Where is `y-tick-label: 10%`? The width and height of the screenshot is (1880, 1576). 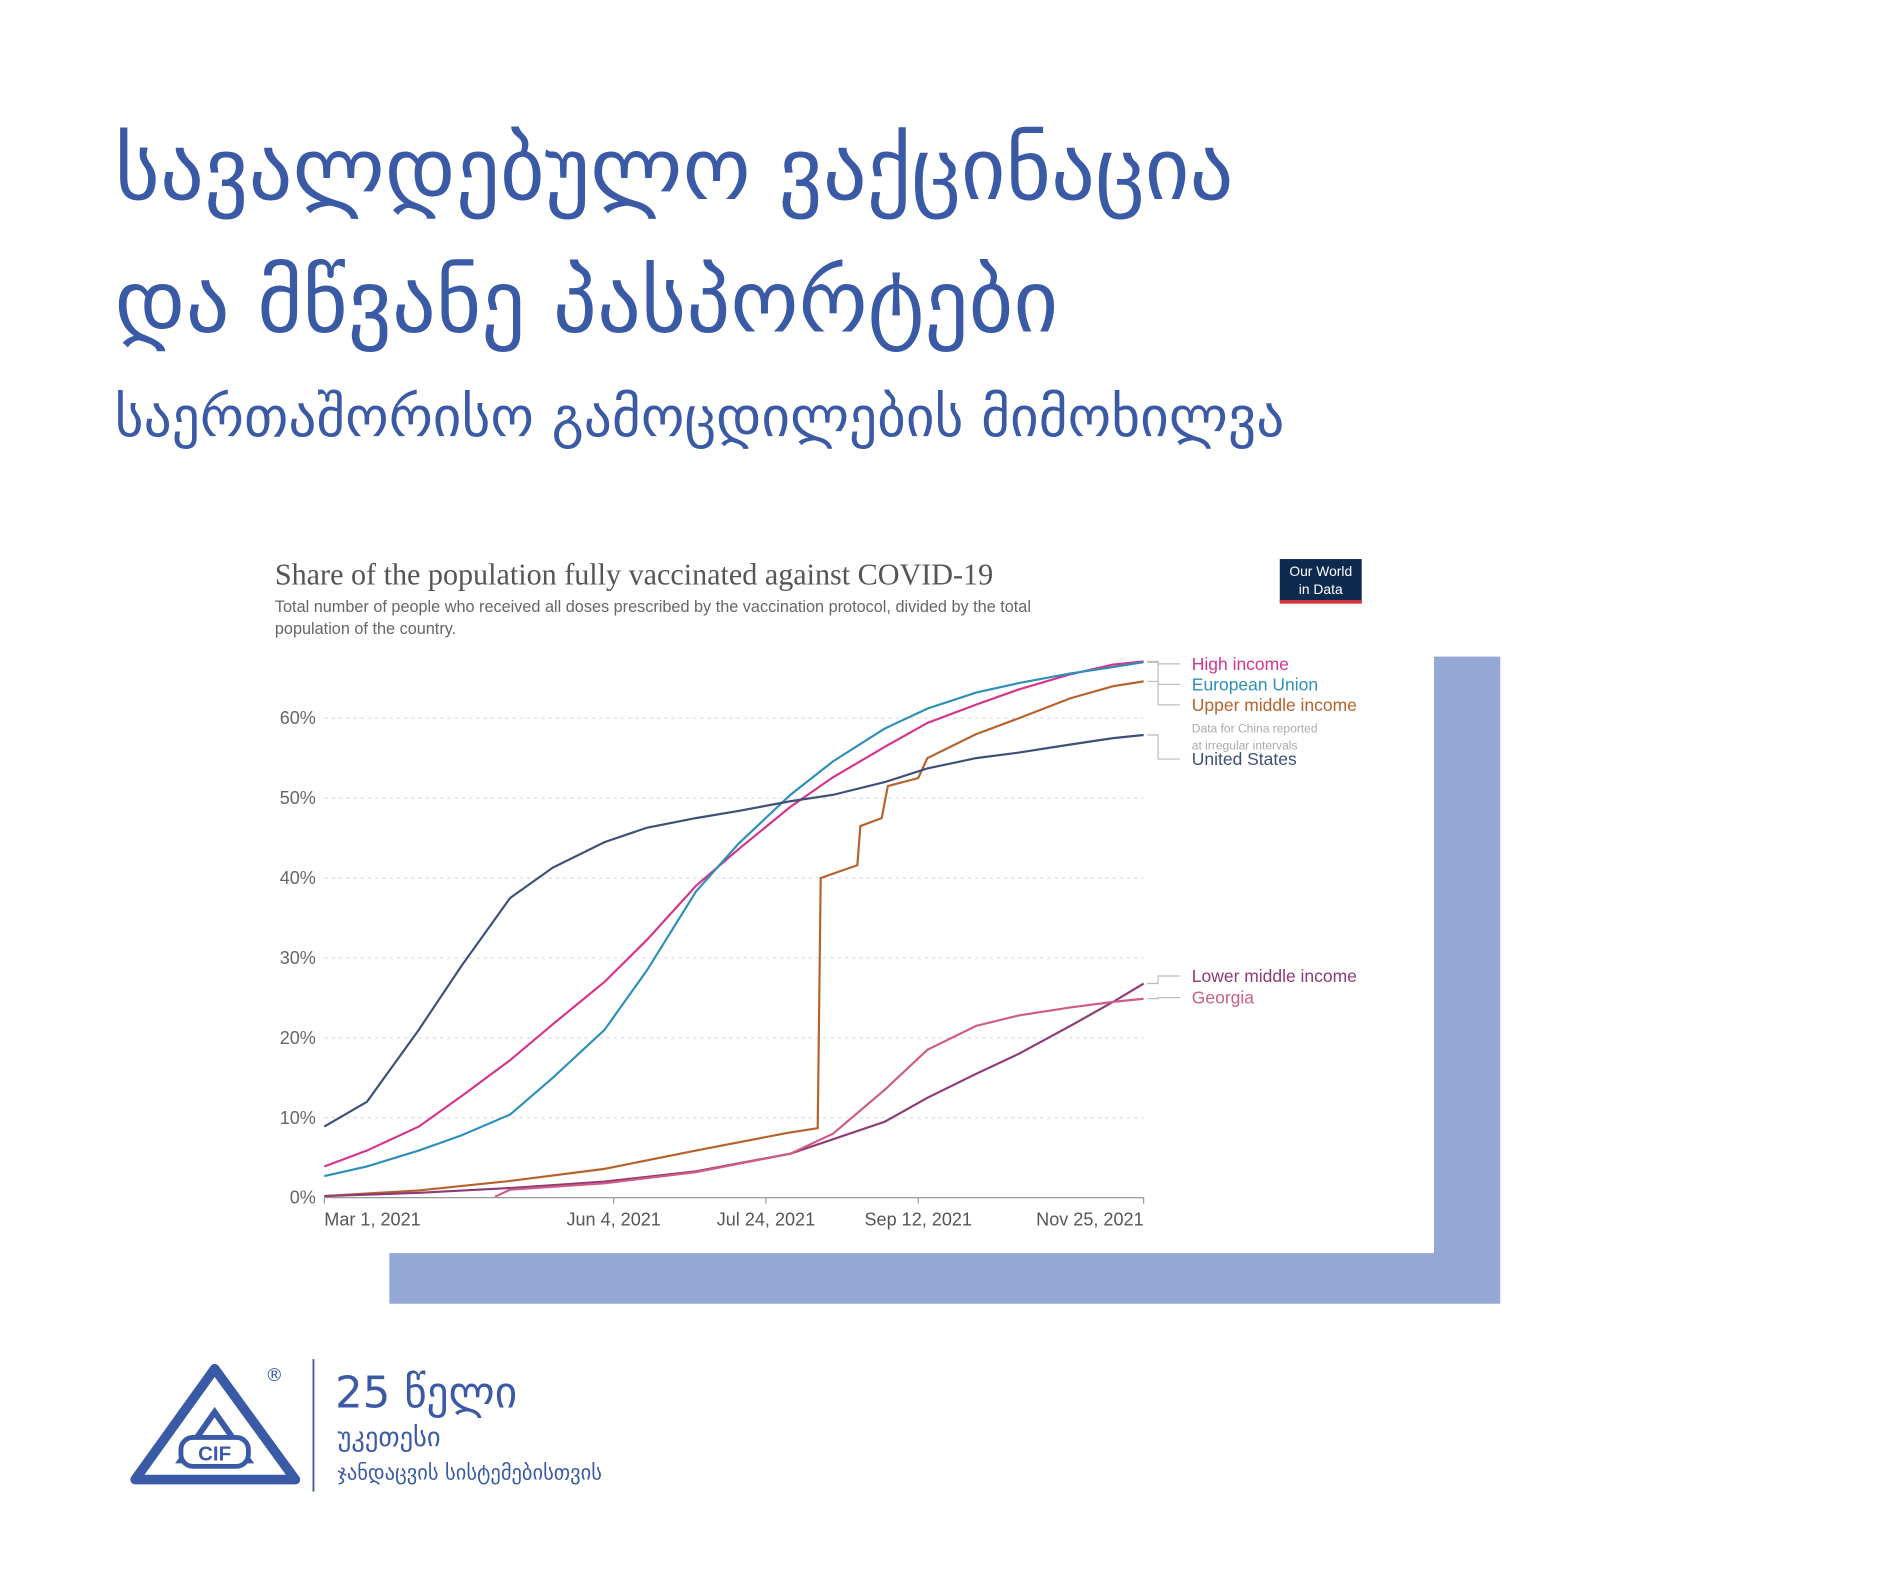 y-tick-label: 10% is located at coordinates (298, 1118).